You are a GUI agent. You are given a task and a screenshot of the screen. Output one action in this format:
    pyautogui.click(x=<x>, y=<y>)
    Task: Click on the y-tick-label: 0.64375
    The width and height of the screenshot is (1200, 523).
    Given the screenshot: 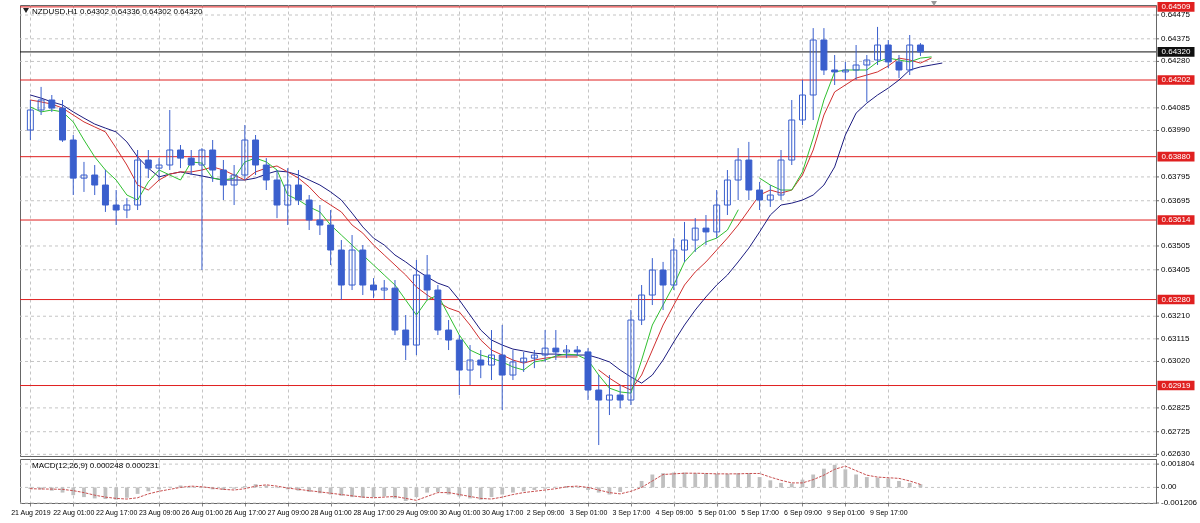 What is the action you would take?
    pyautogui.click(x=1176, y=38)
    